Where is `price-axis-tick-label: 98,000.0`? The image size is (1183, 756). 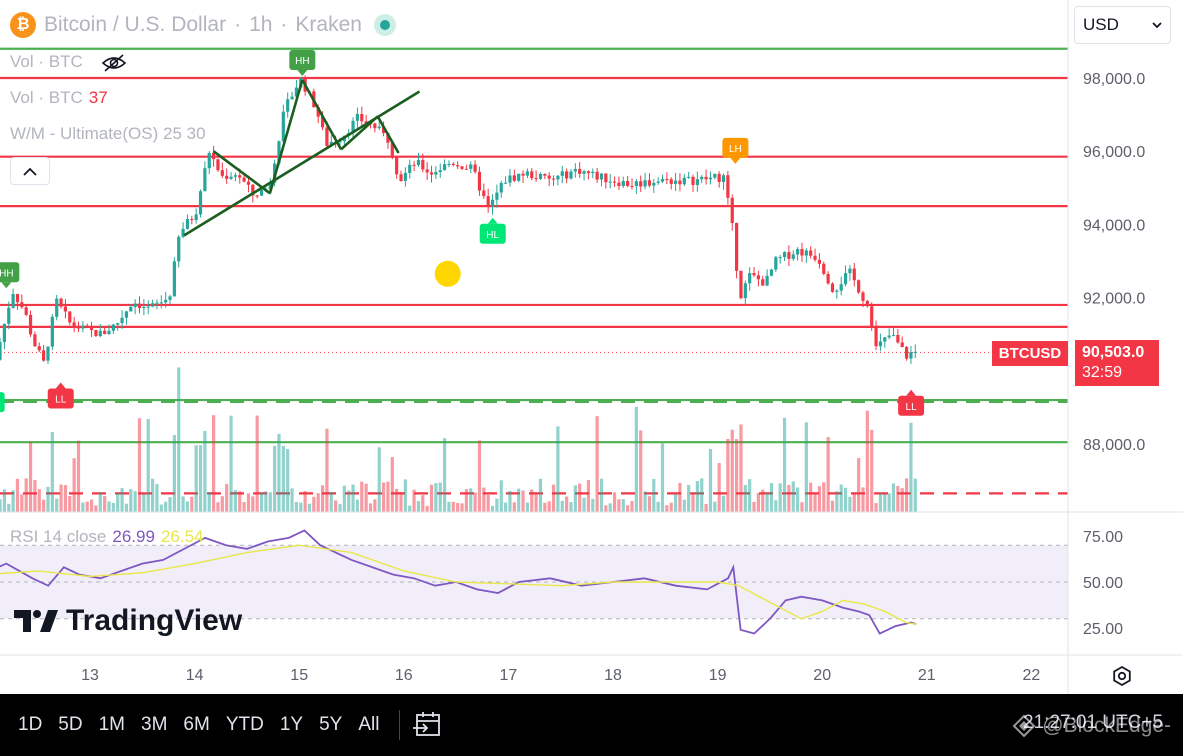 price-axis-tick-label: 98,000.0 is located at coordinates (1114, 79).